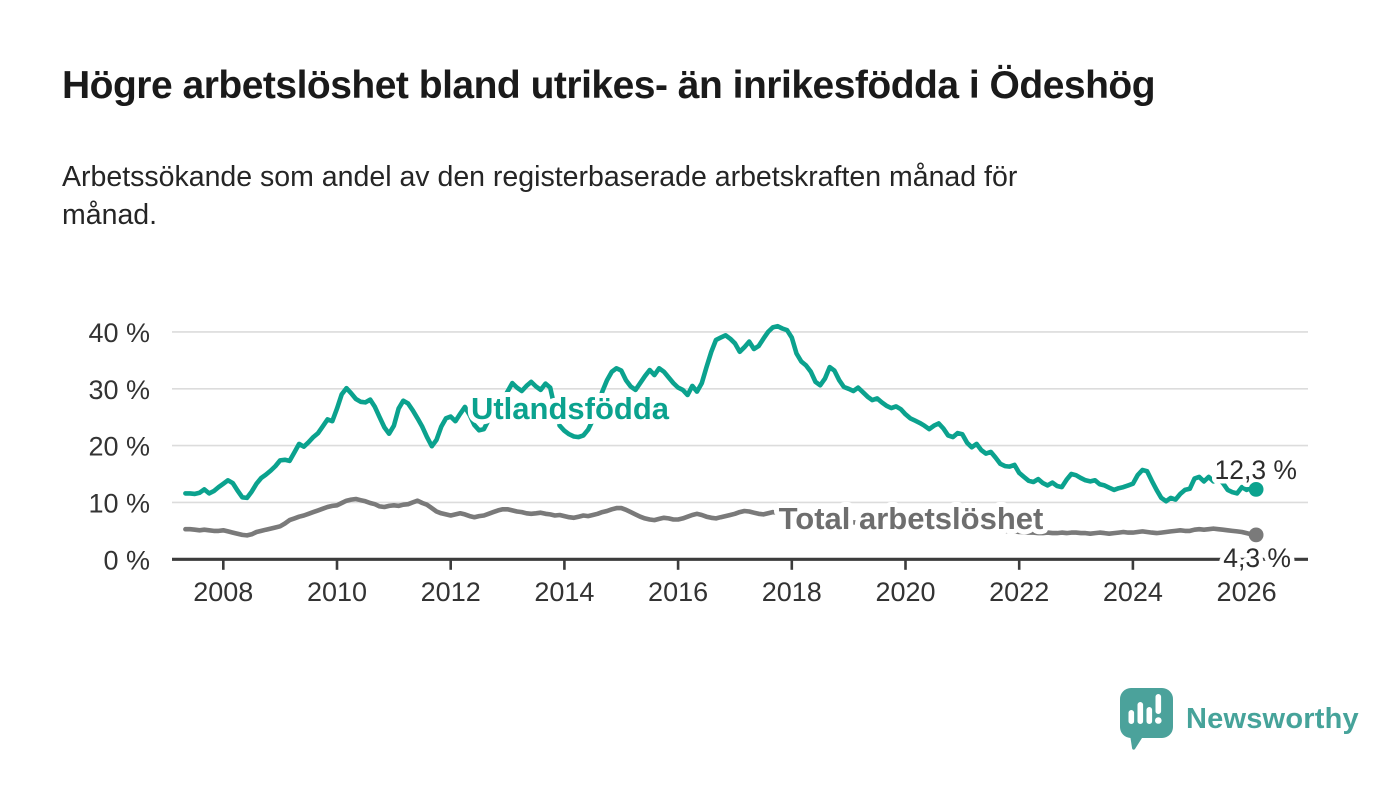 This screenshot has width=1400, height=794. I want to click on y-tick-label: 30 %, so click(119, 390).